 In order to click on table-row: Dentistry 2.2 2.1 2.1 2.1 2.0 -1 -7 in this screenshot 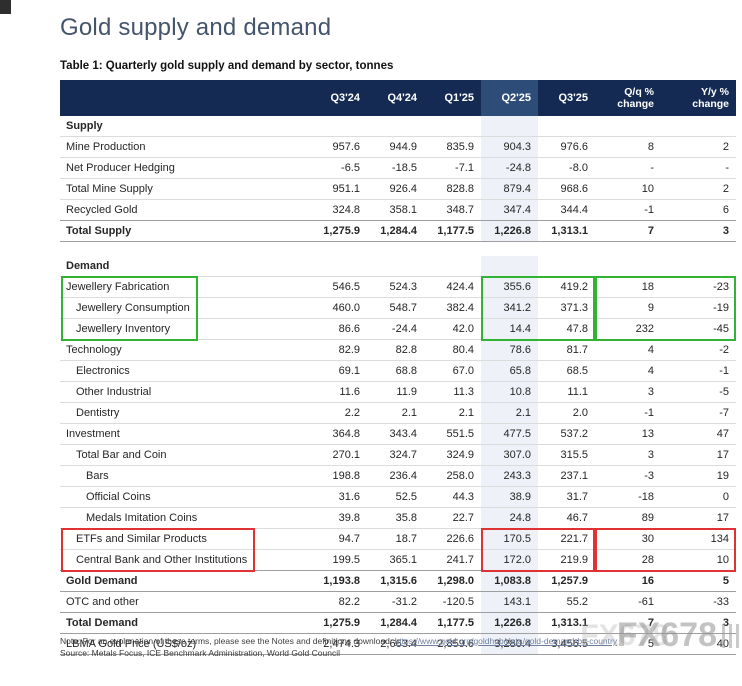, I will do `click(398, 413)`.